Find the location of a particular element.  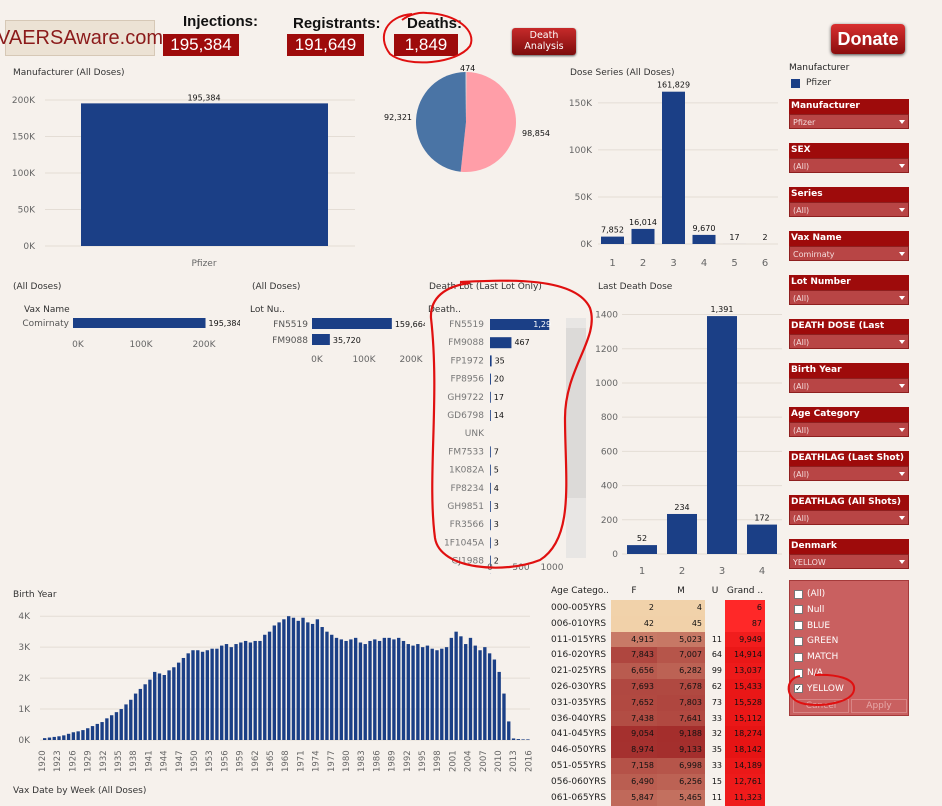

heatmap-row-label: 000-005YRS is located at coordinates (581, 608).